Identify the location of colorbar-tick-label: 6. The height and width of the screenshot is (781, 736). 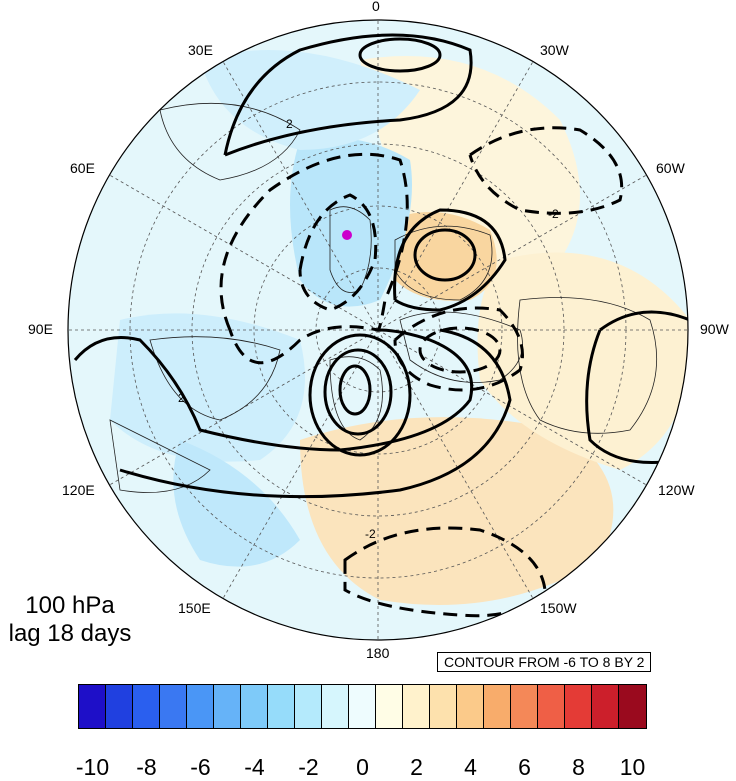
(524, 767).